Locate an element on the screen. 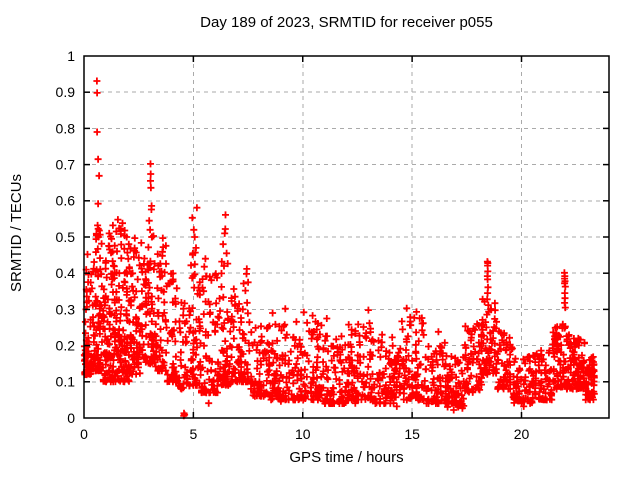 The width and height of the screenshot is (640, 480). y-tick-label: 0.4 is located at coordinates (66, 273).